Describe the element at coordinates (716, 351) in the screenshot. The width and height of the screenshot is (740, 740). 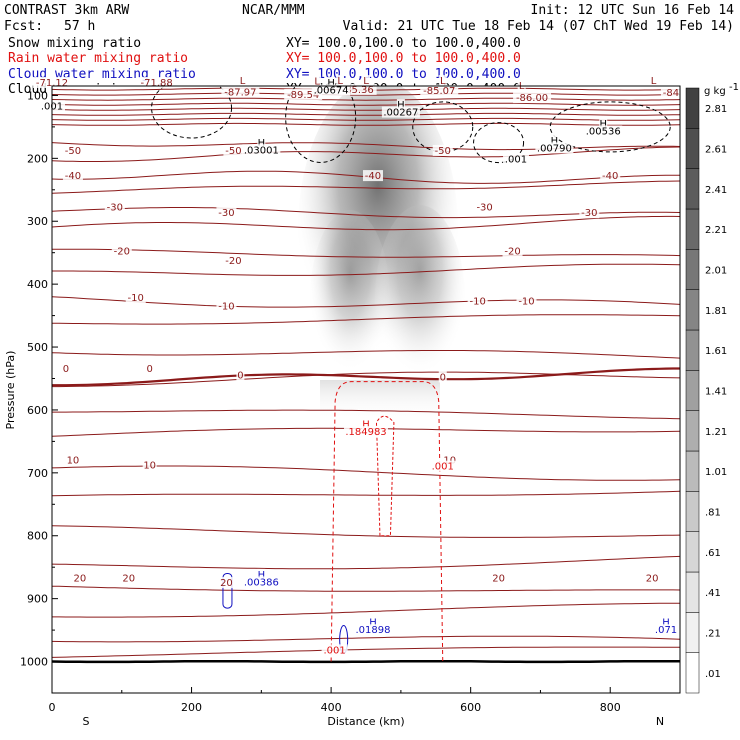
I see `colorbar-tick-label: 1.61` at that location.